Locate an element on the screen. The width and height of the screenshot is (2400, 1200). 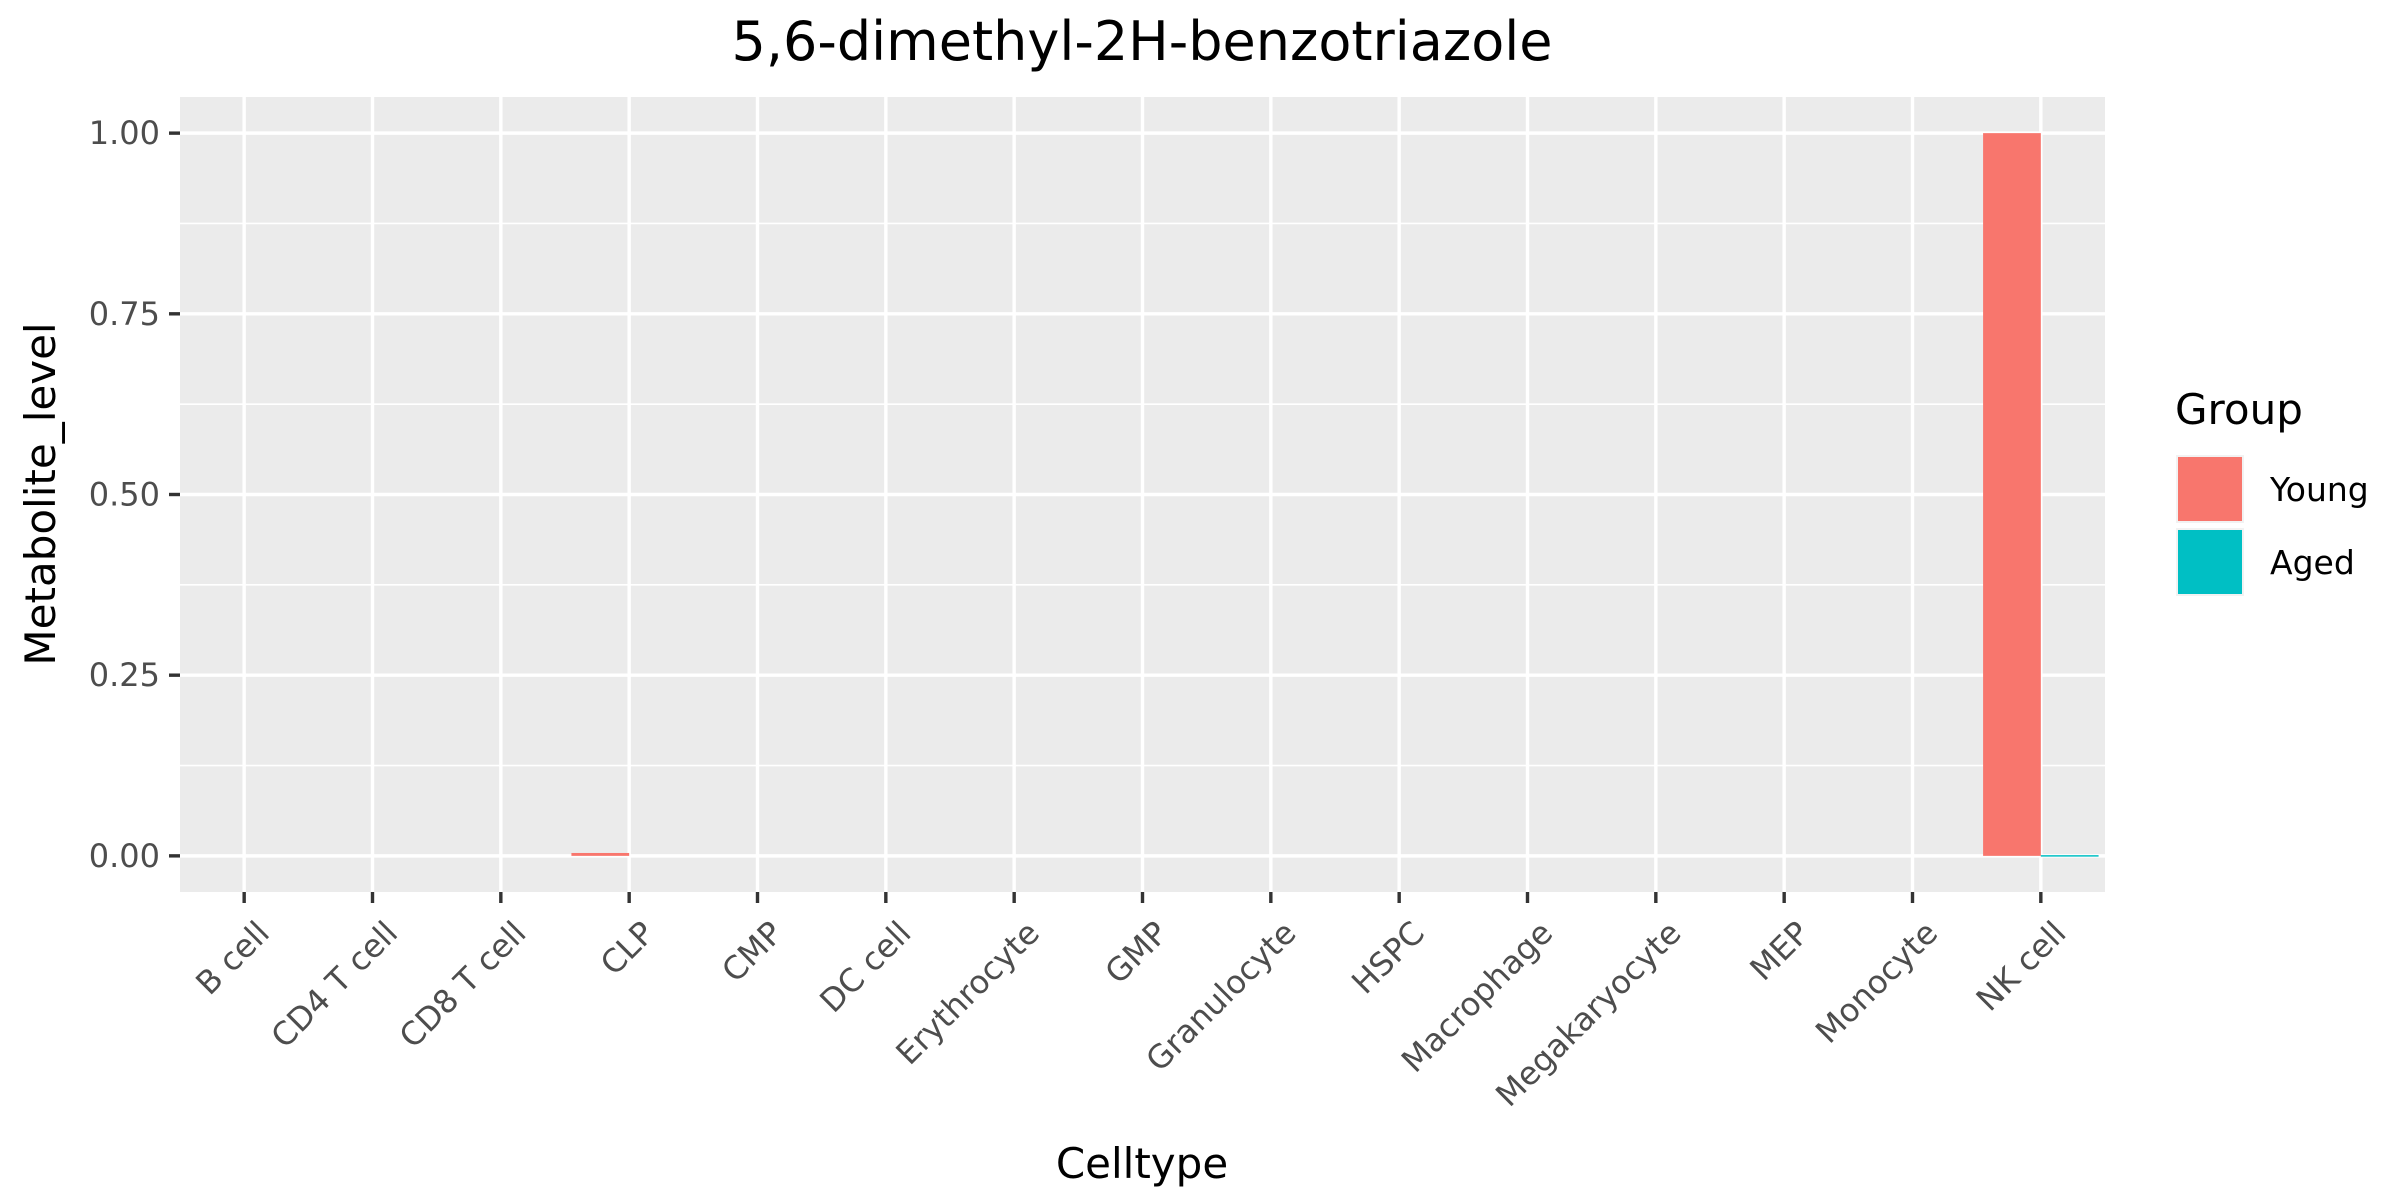
x-tick-label: B cell is located at coordinates (232, 958).